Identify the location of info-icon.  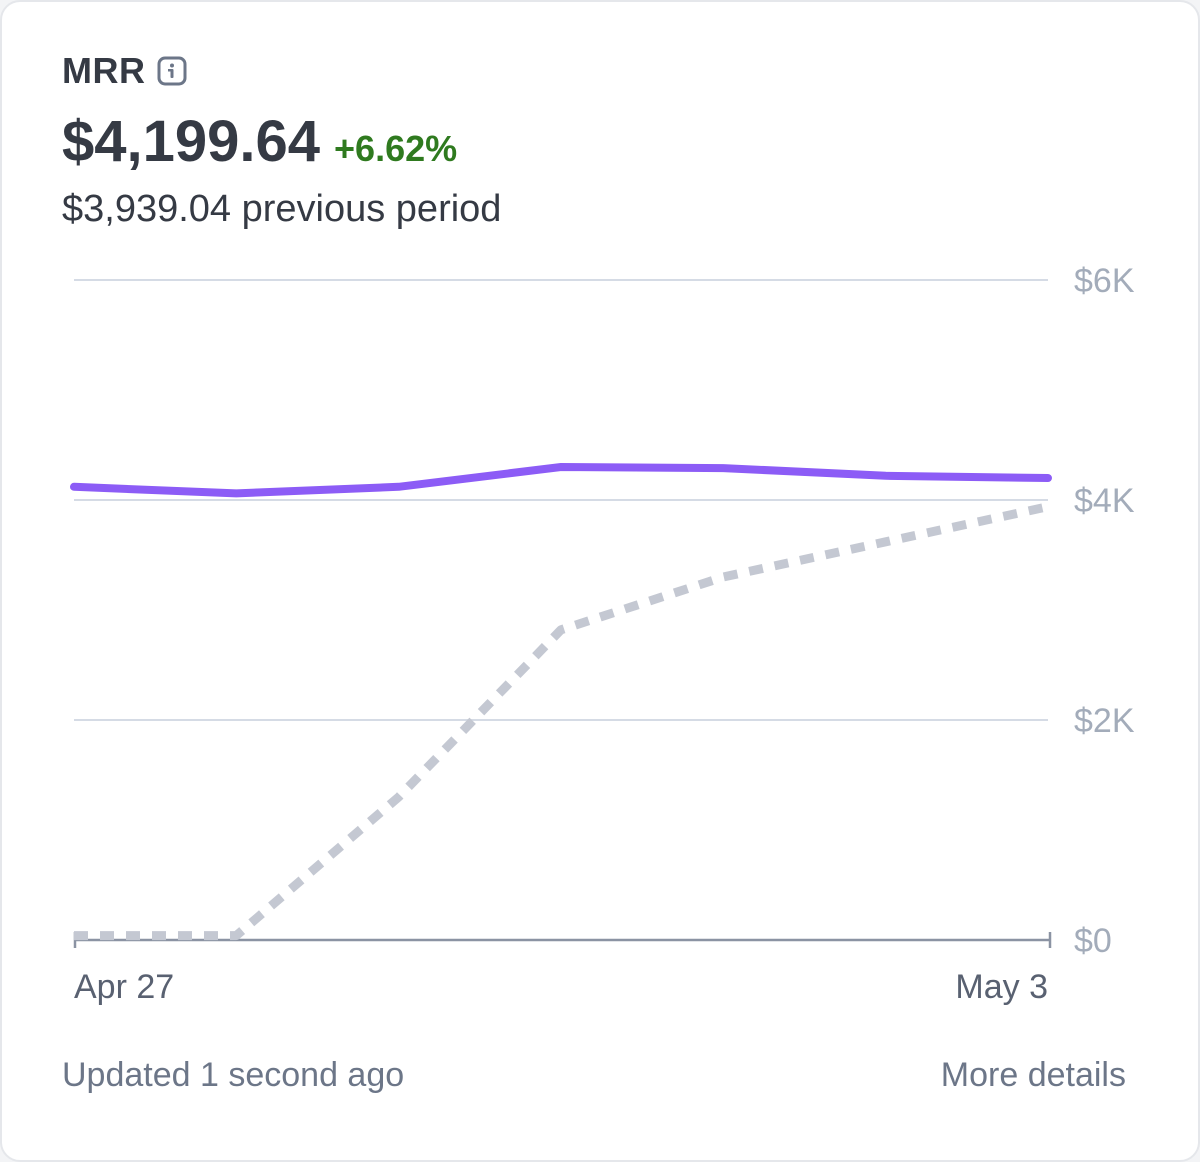
(172, 71).